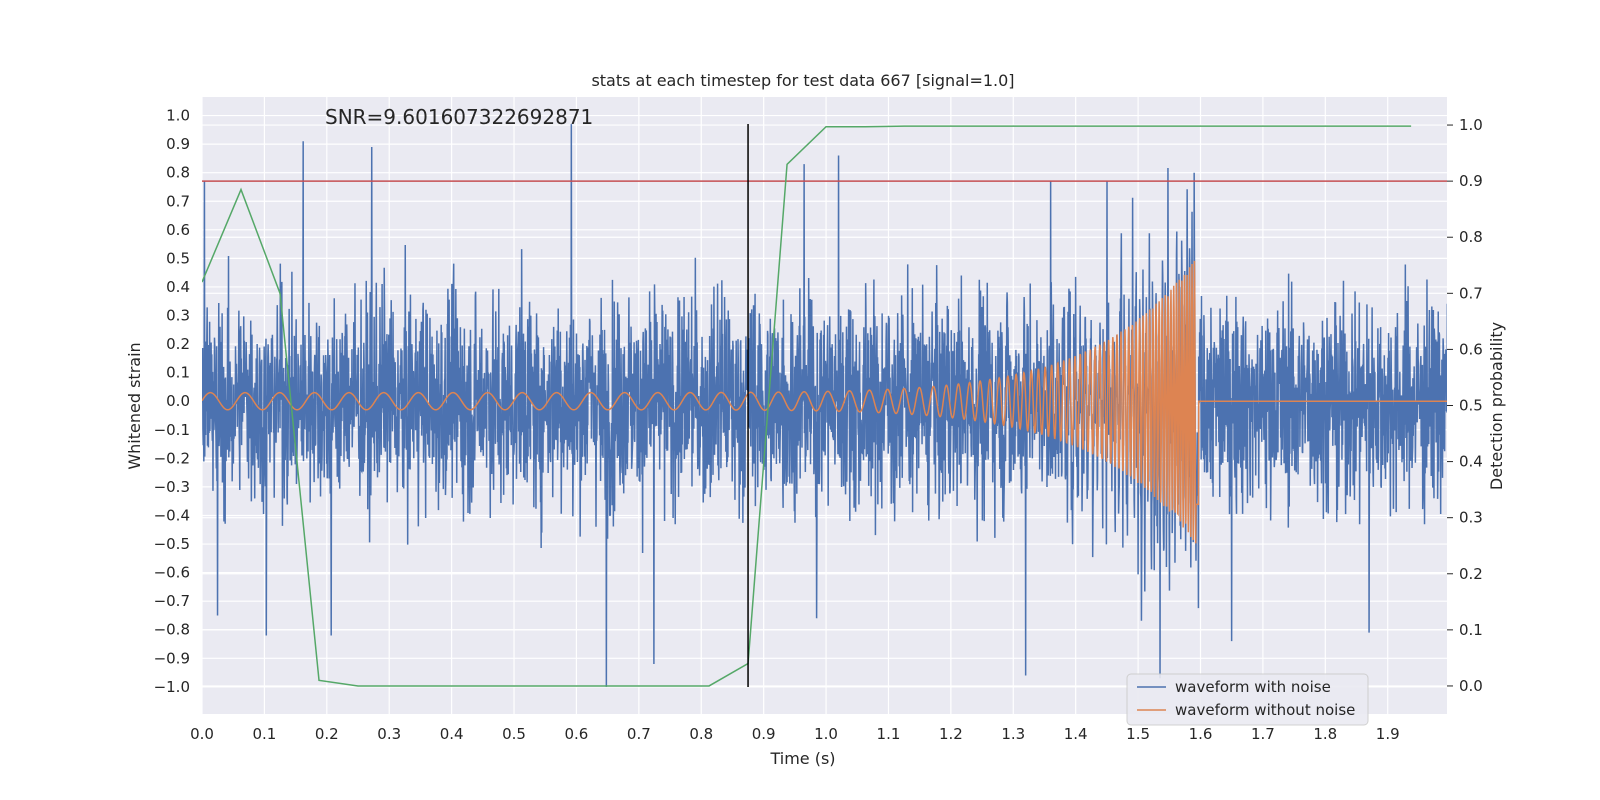 The image size is (1600, 800). I want to click on x-tick-label: 1.0, so click(826, 734).